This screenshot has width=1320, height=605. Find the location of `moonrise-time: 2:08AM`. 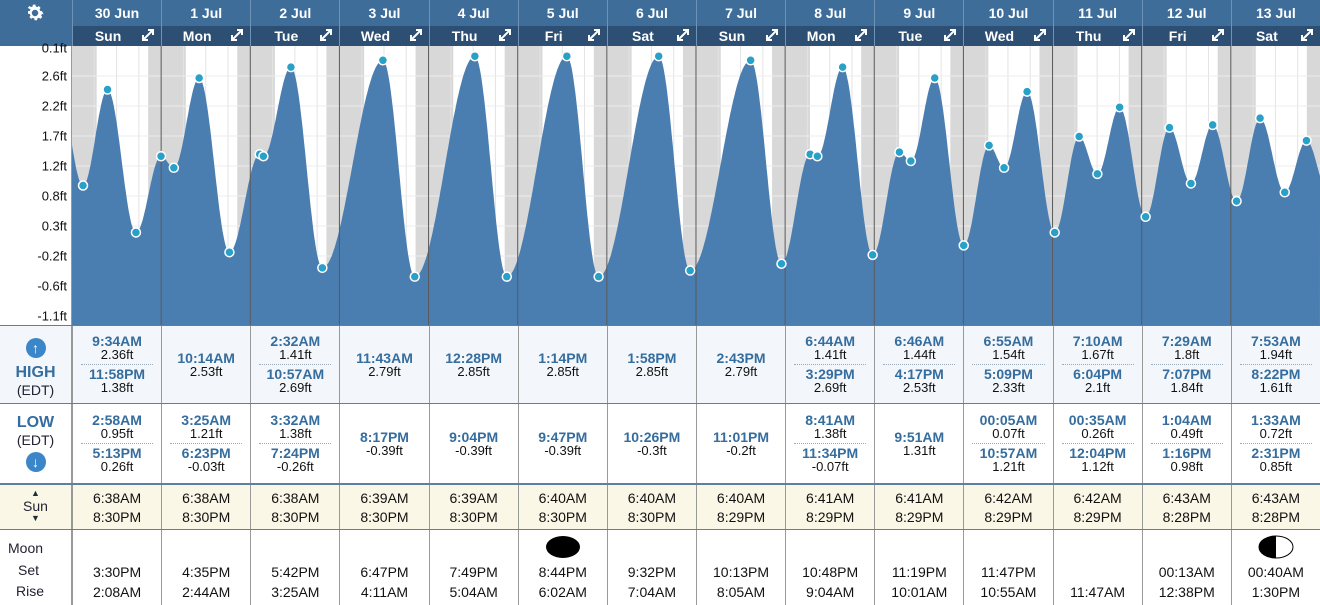

moonrise-time: 2:08AM is located at coordinates (117, 592).